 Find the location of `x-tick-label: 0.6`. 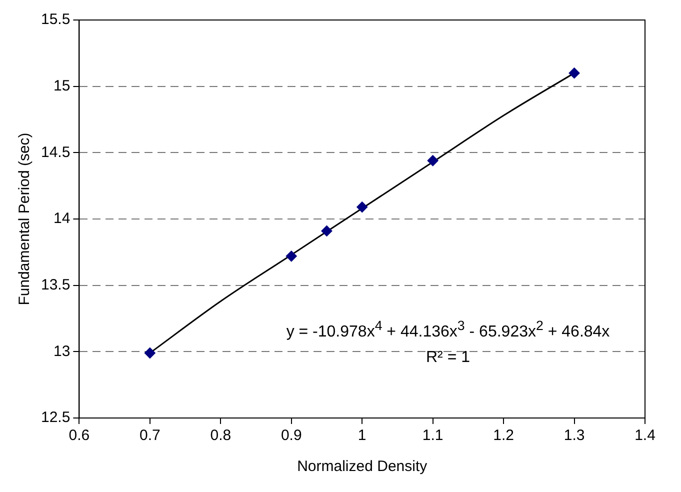

x-tick-label: 0.6 is located at coordinates (79, 435).